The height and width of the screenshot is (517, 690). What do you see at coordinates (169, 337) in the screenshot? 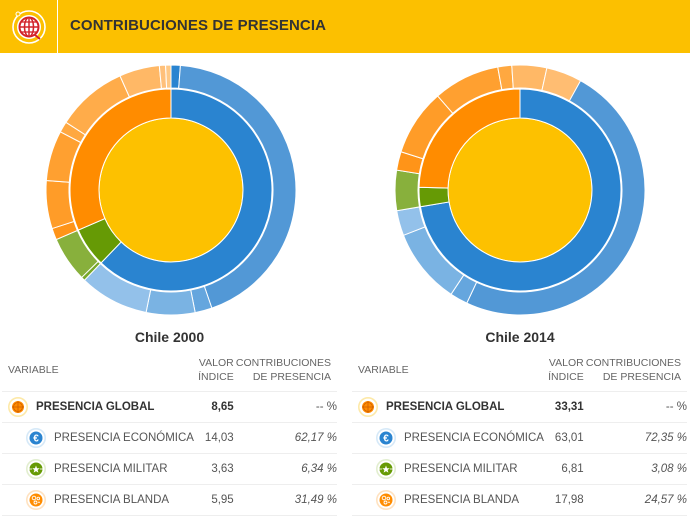
I see `chart-title: Chile 2000` at bounding box center [169, 337].